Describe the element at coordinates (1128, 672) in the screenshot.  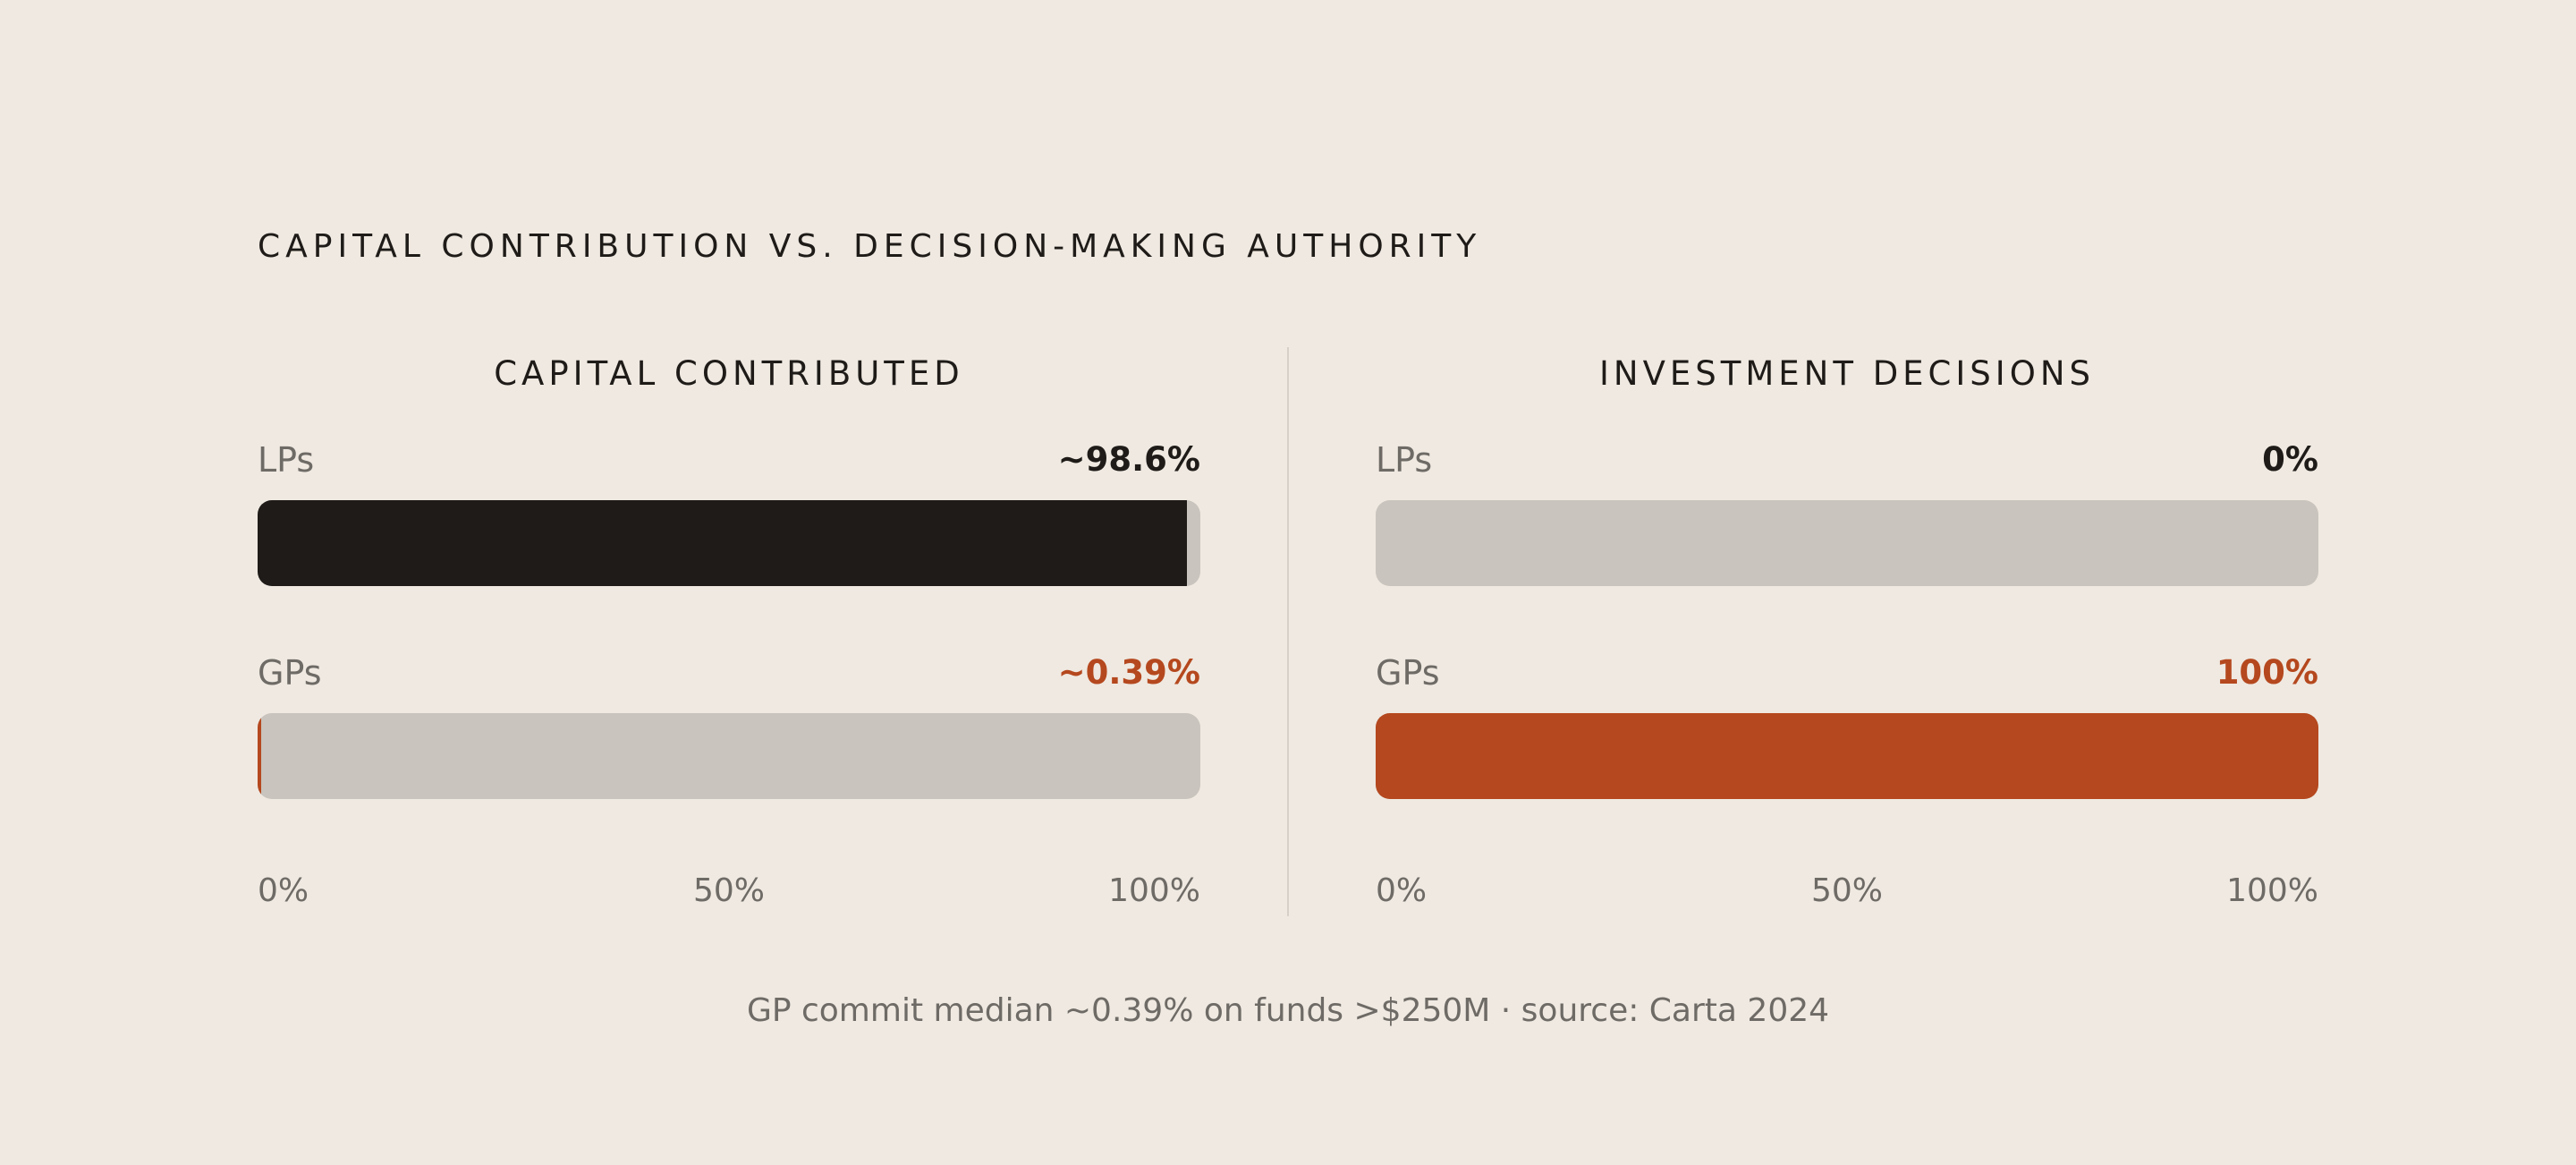
I see `gp-value-label: ~0.39%` at that location.